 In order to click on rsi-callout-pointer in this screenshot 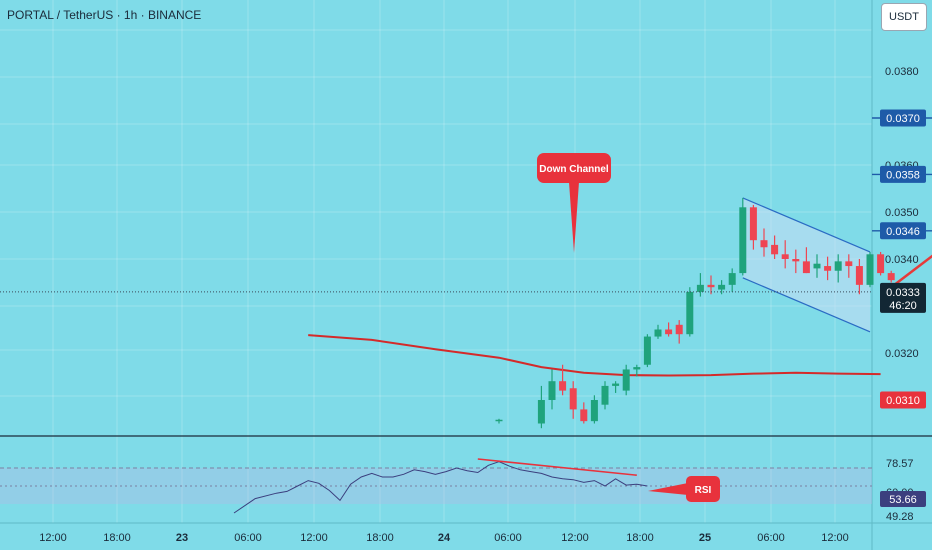, I will do `click(668, 489)`.